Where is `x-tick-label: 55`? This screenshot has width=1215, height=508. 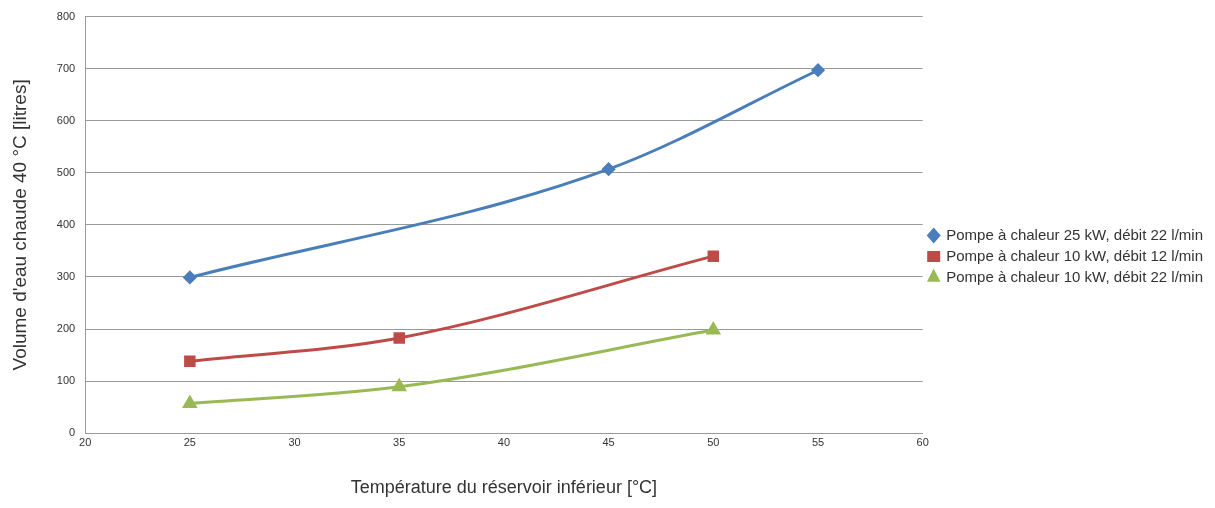
x-tick-label: 55 is located at coordinates (818, 441).